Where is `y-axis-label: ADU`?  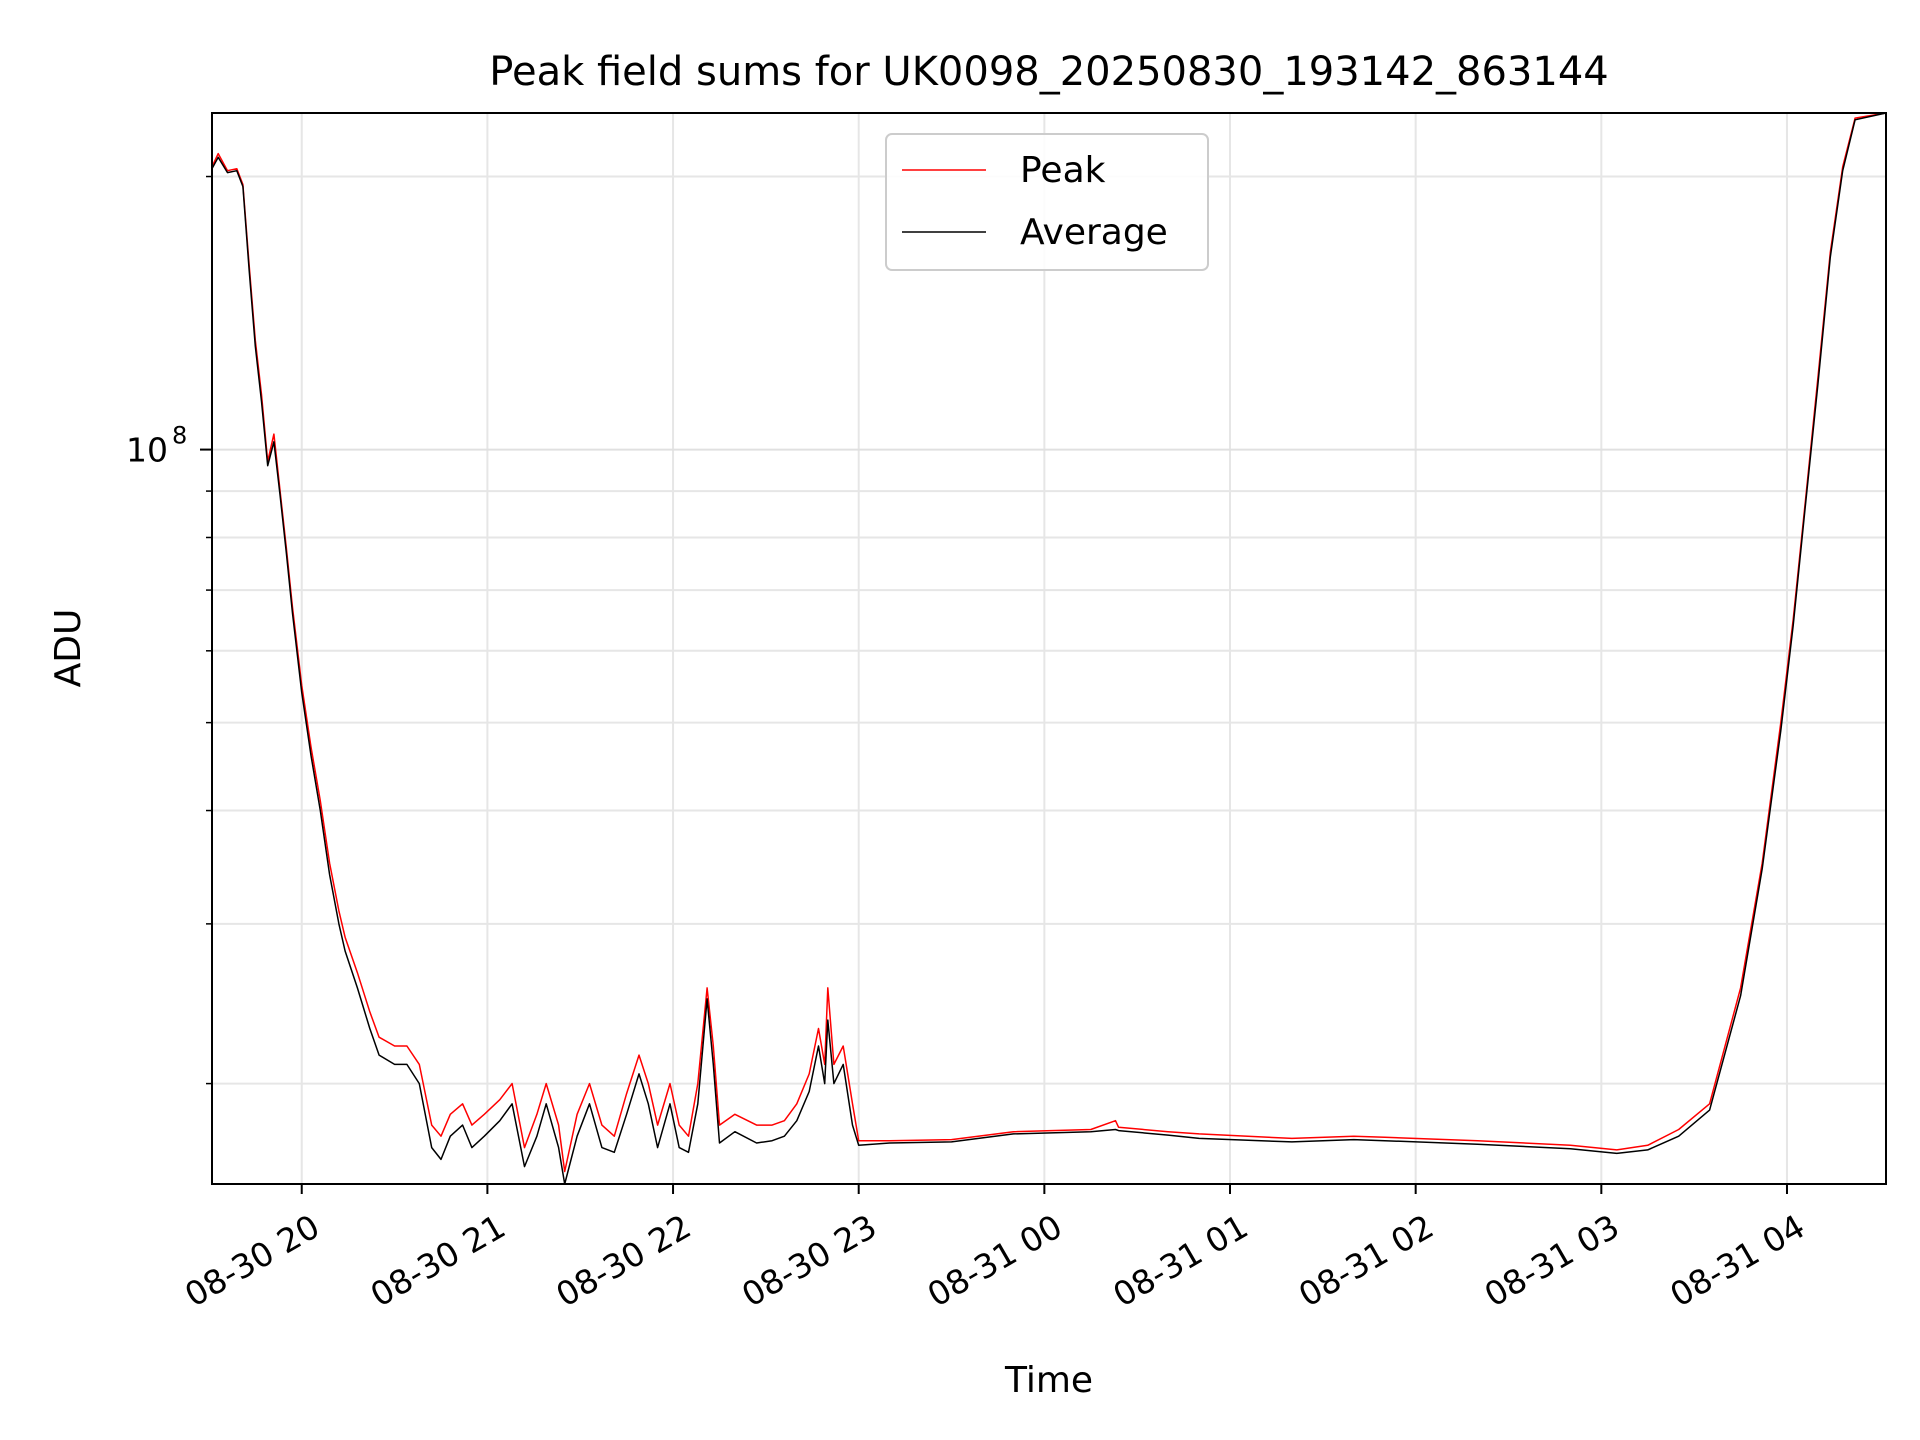
y-axis-label: ADU is located at coordinates (68, 648).